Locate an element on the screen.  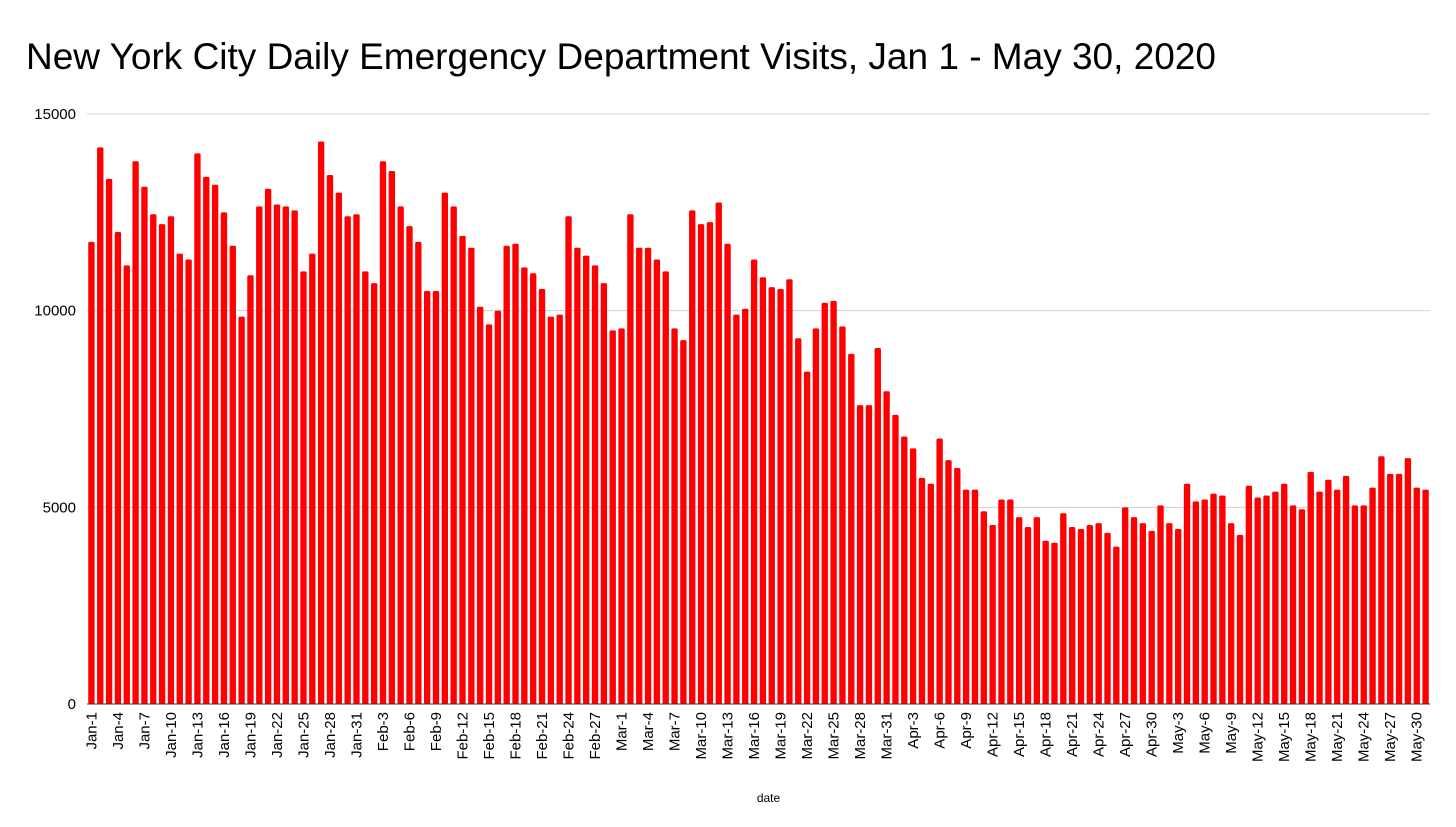
y-tick-label-5000: 5000 is located at coordinates (59, 507).